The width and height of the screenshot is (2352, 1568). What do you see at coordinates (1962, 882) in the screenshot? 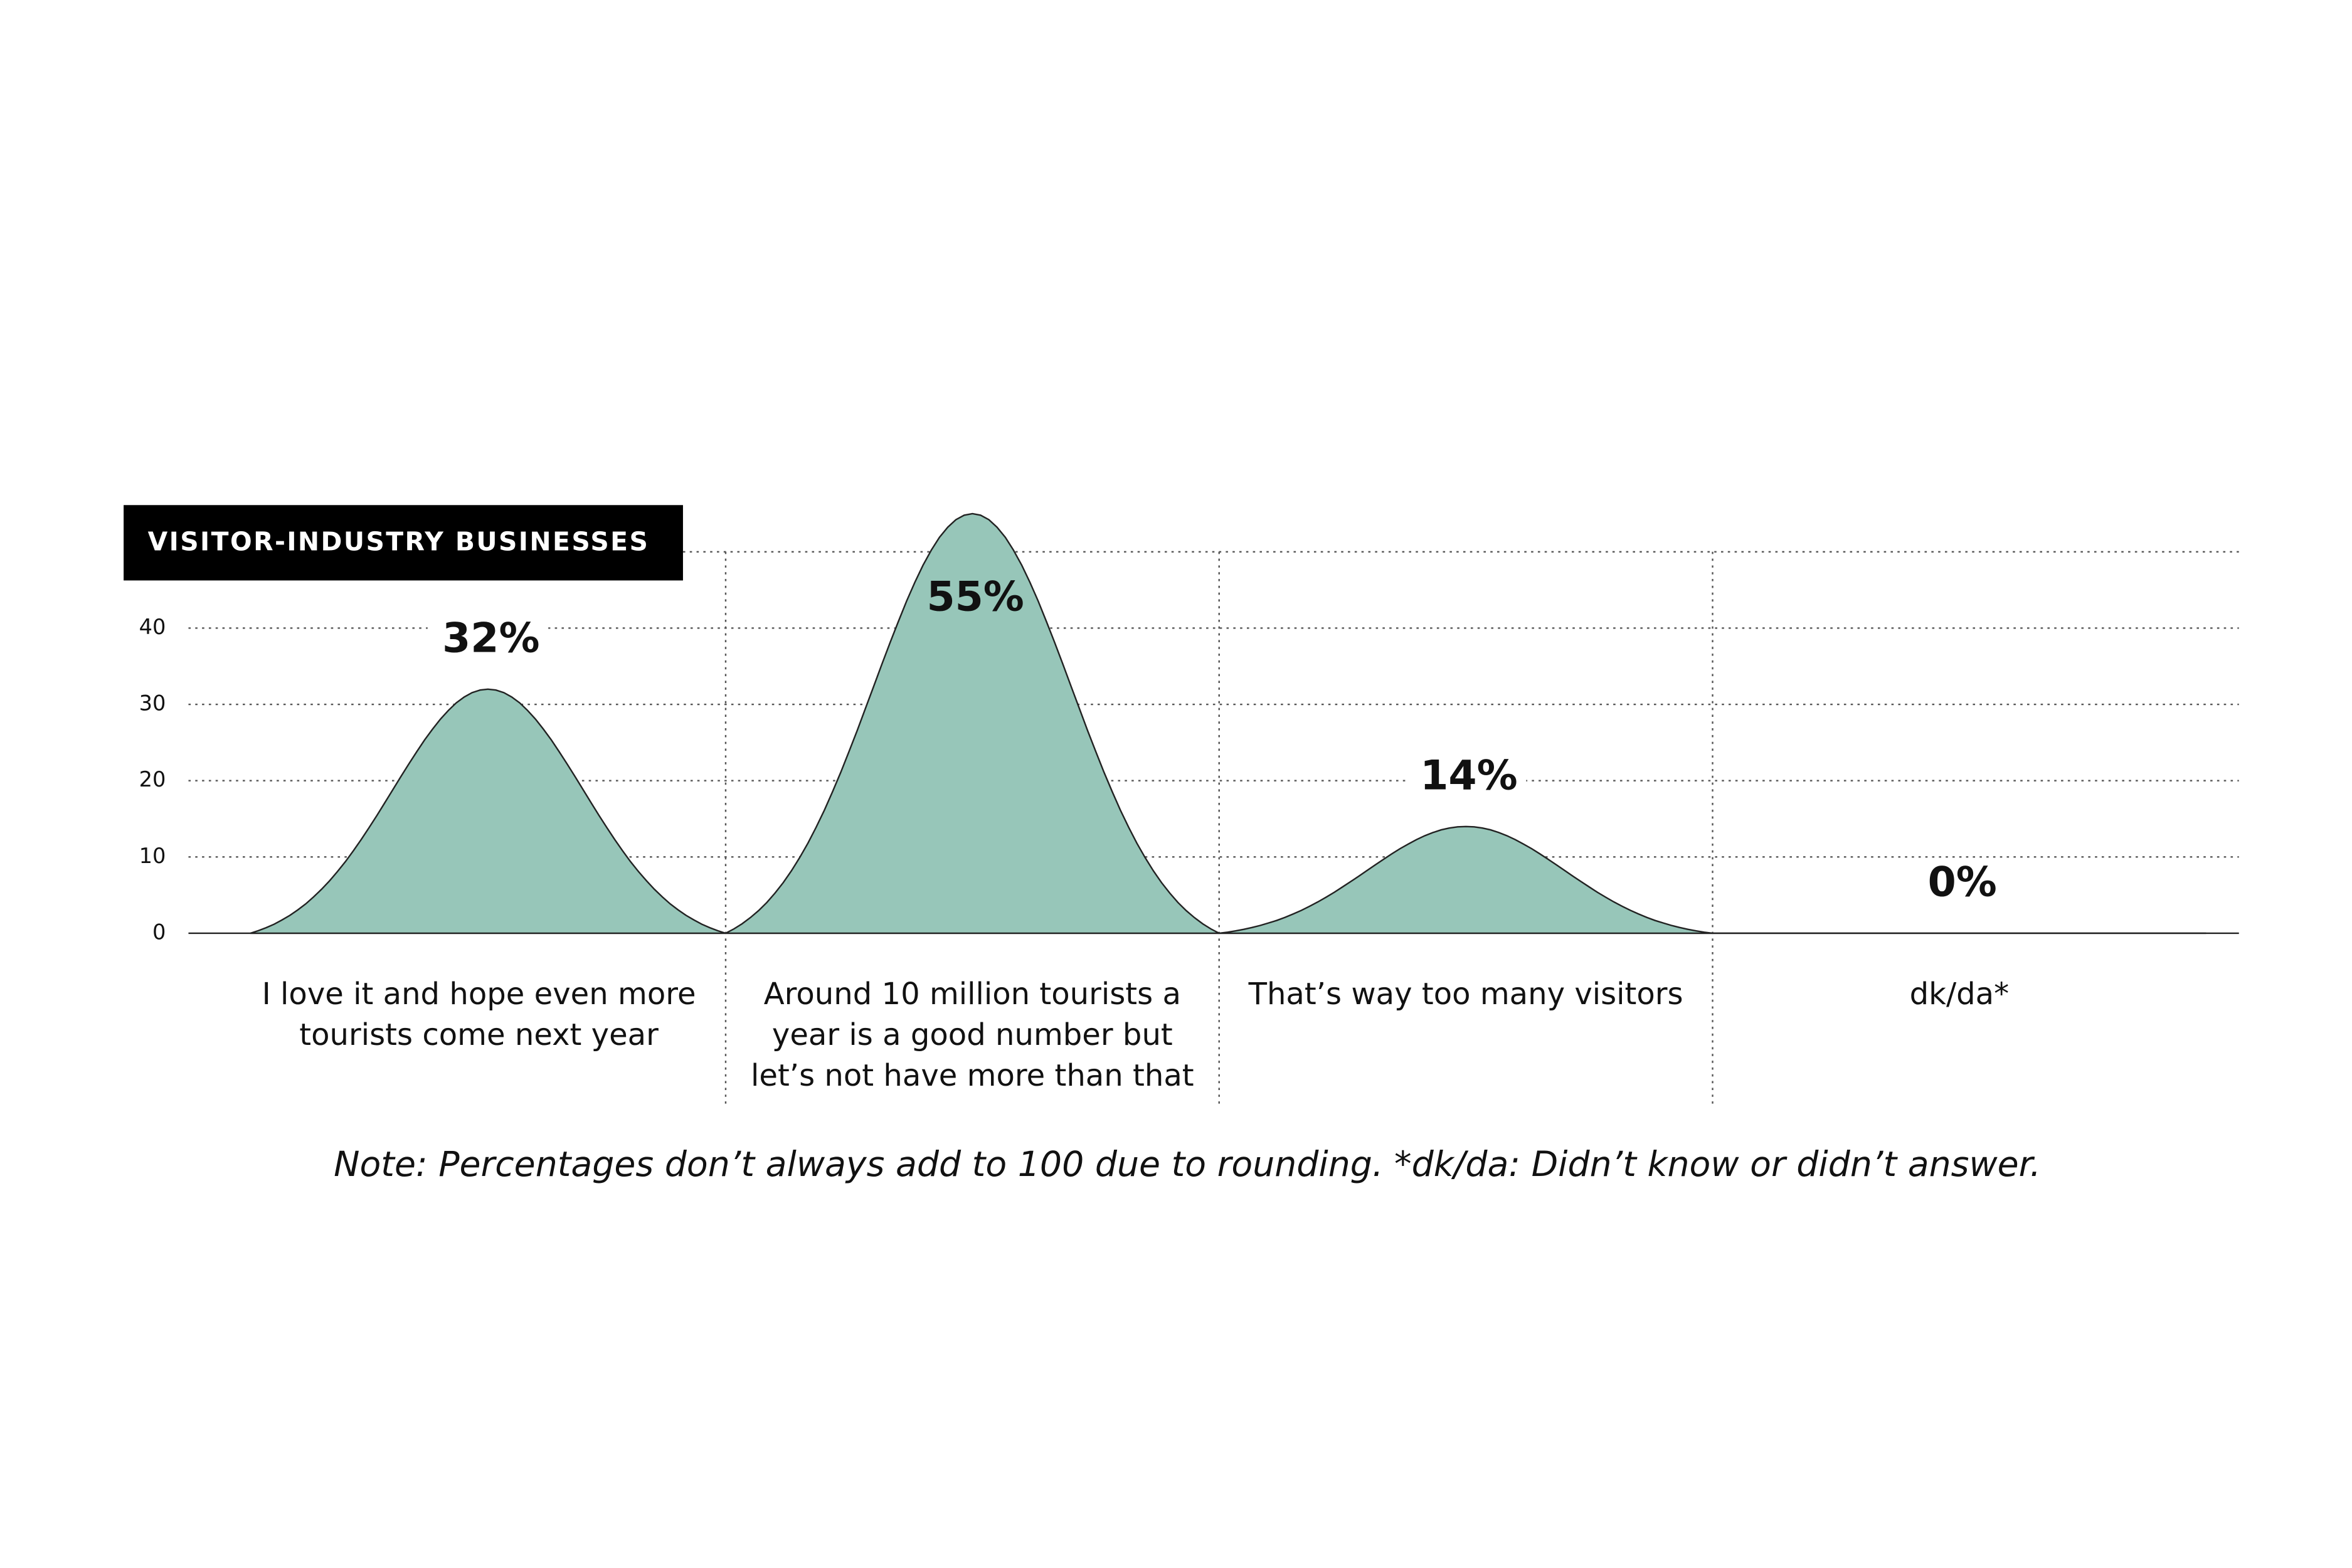
I see `value-label: 0%` at bounding box center [1962, 882].